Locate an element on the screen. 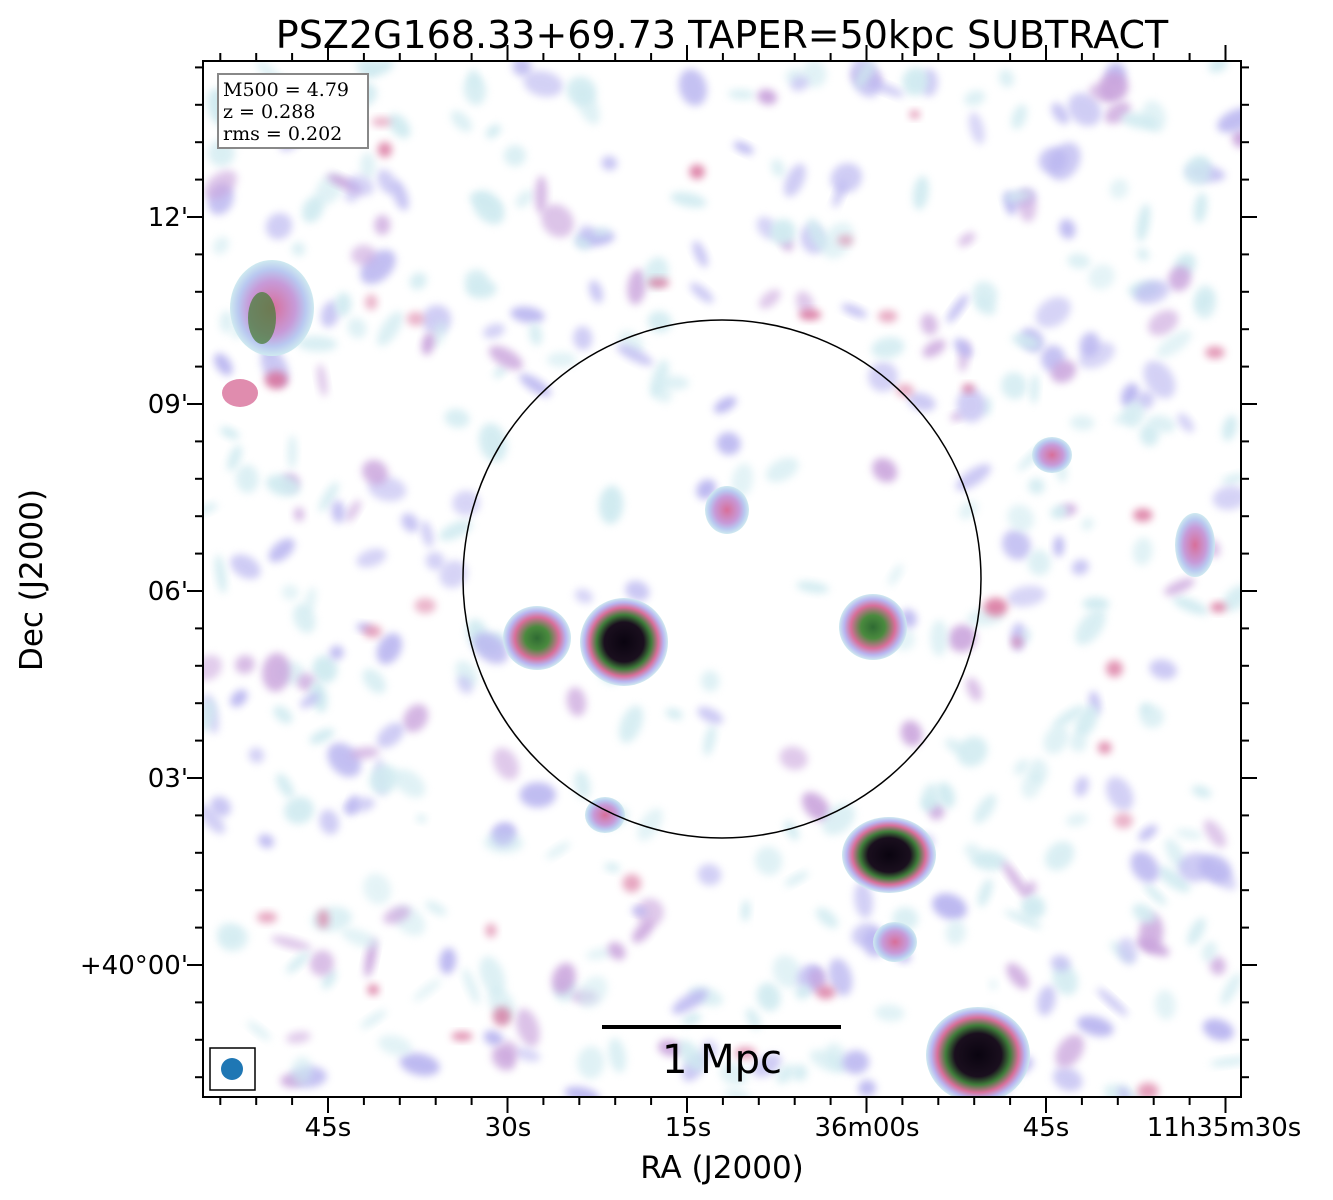  y-tick-label: 09' is located at coordinates (168, 405).